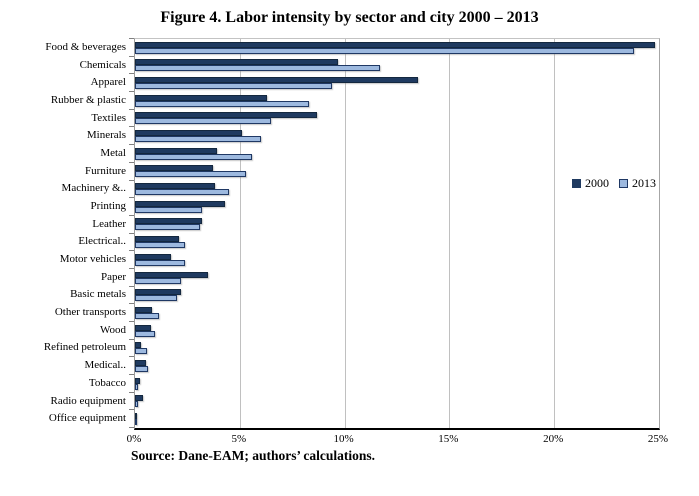  I want to click on x-axis-tick-label: 15%, so click(448, 439).